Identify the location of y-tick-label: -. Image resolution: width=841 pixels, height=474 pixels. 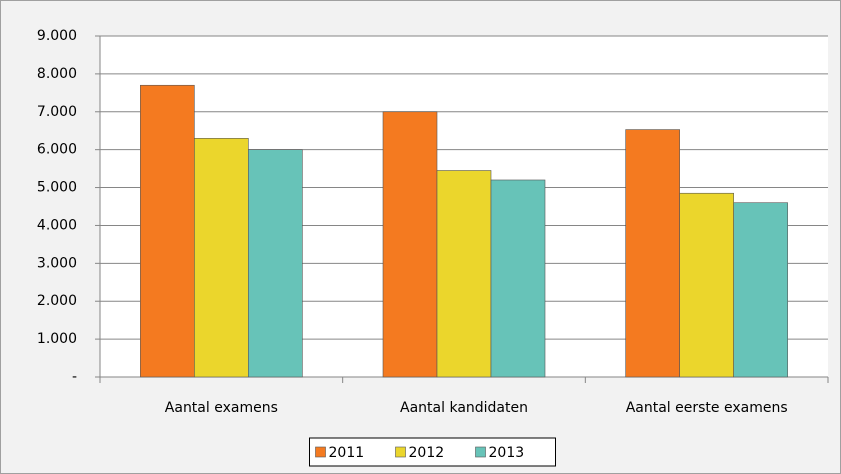
(74, 377).